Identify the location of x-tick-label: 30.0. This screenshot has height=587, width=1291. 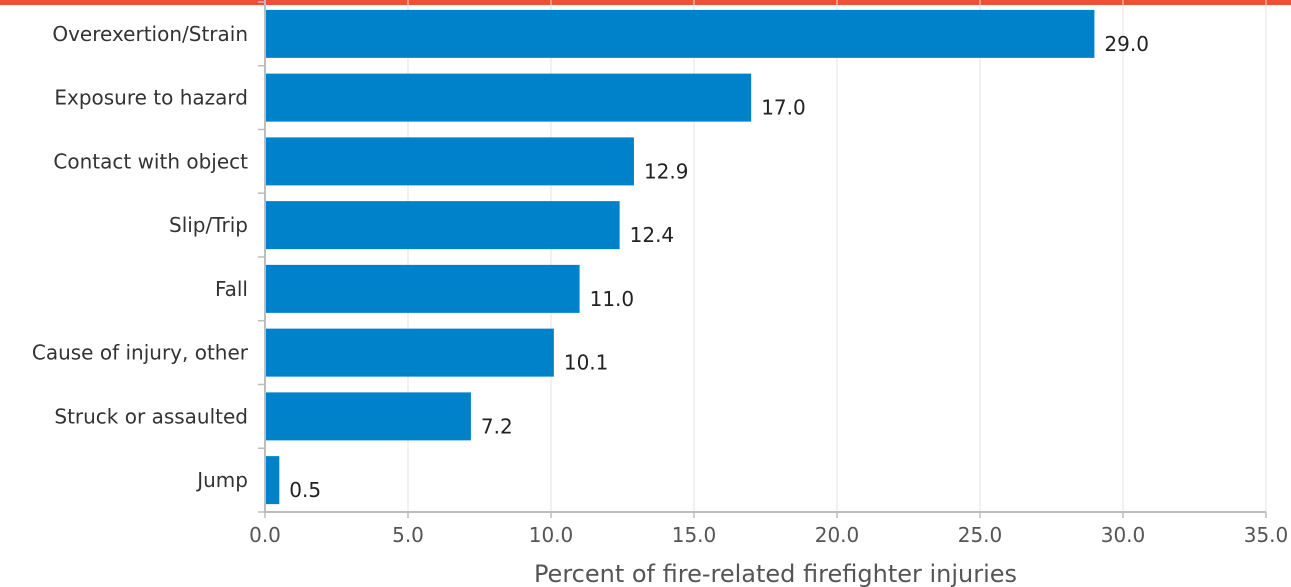
(1123, 535).